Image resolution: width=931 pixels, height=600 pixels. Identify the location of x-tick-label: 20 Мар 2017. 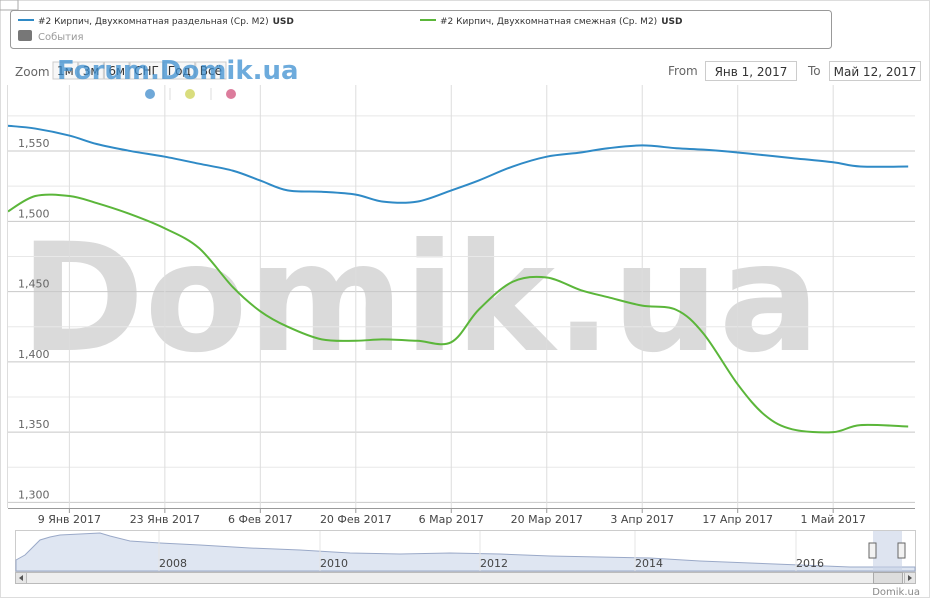
(547, 519).